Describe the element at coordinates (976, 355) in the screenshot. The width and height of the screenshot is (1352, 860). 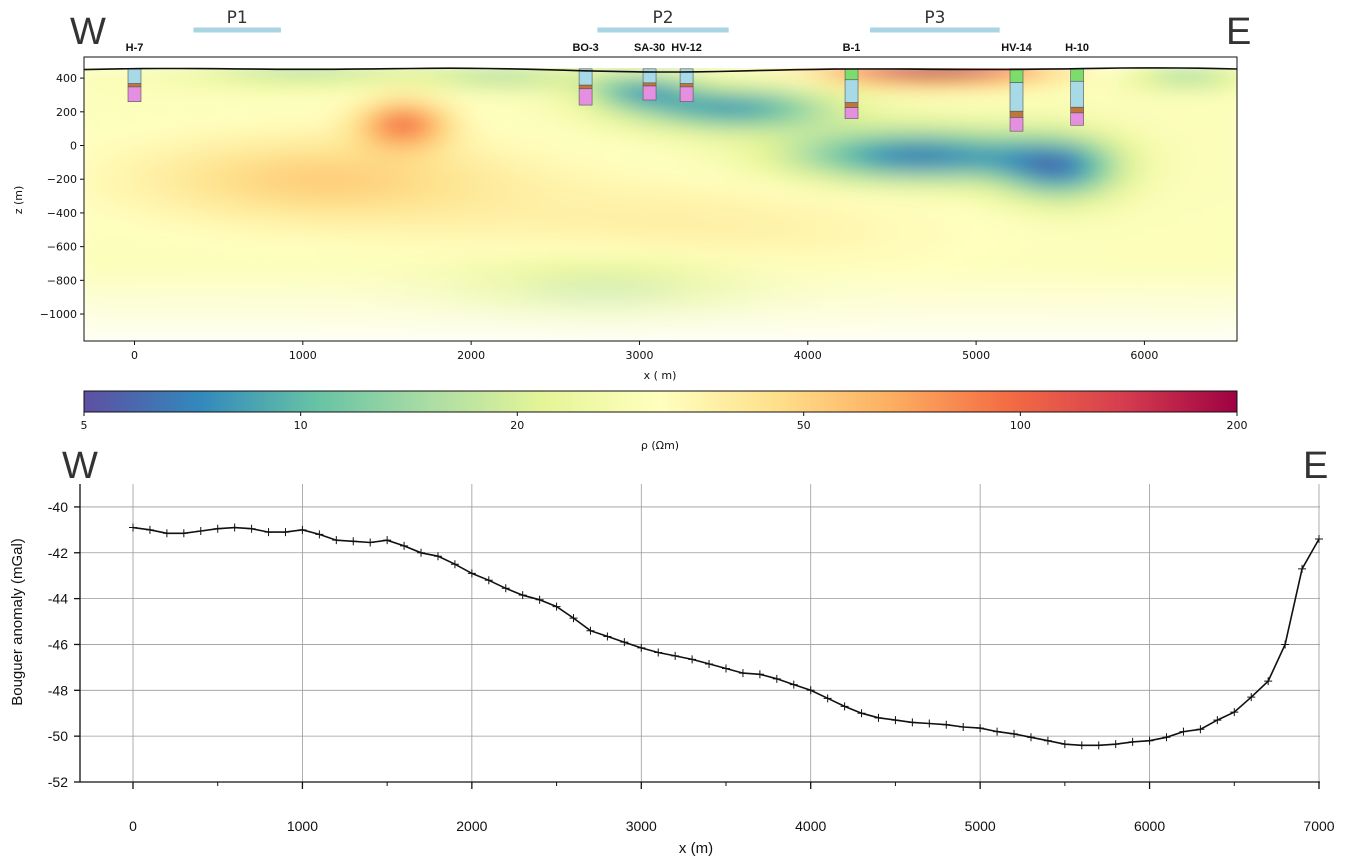
I see `x-tick-label: 5000` at that location.